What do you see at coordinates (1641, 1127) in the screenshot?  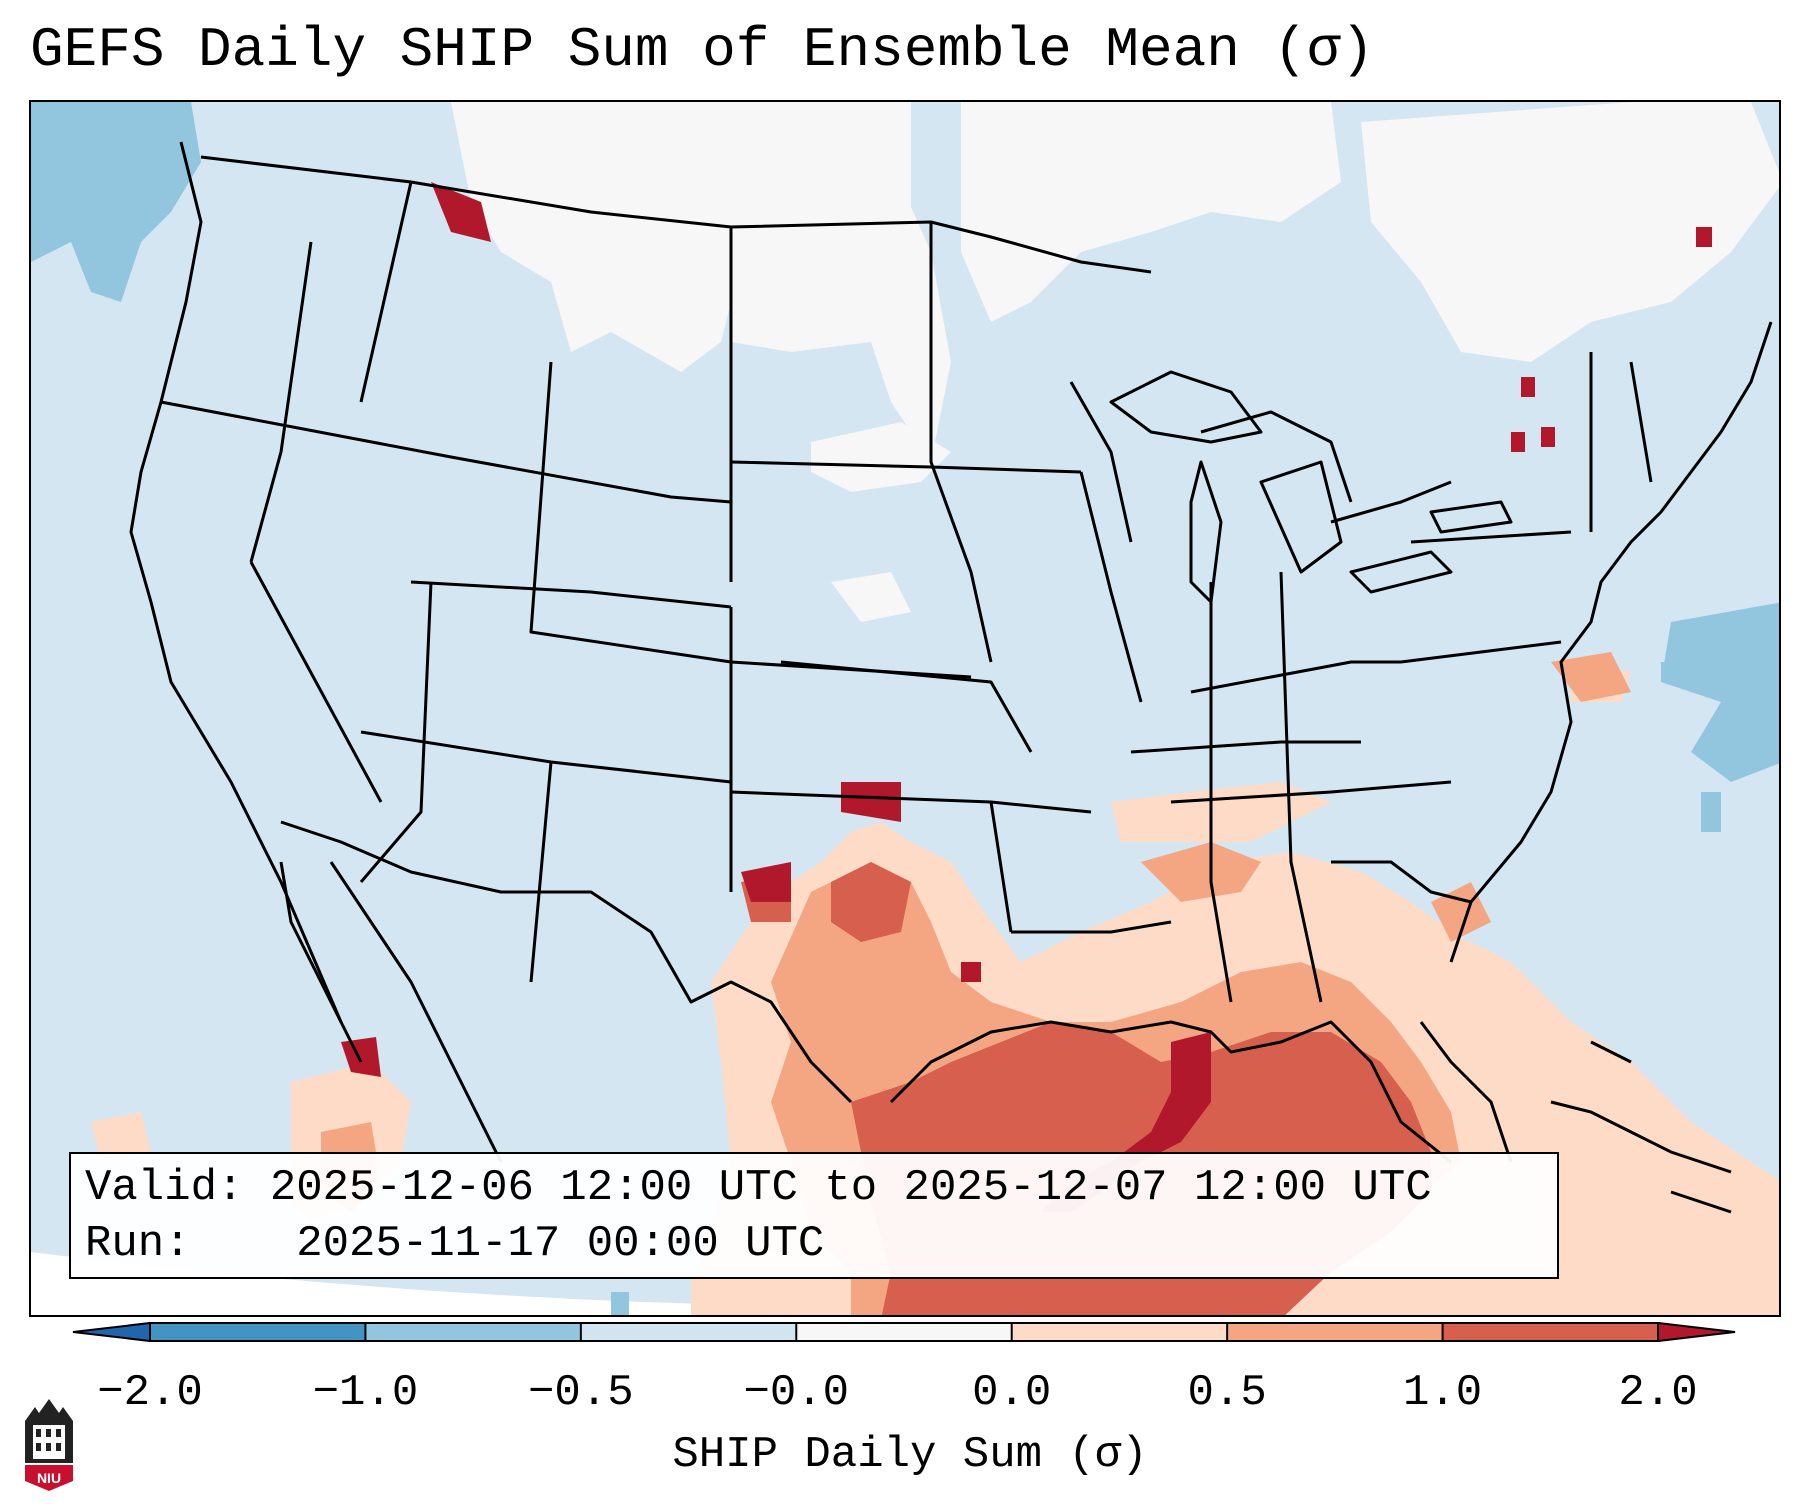 I see `caribbean-outline` at bounding box center [1641, 1127].